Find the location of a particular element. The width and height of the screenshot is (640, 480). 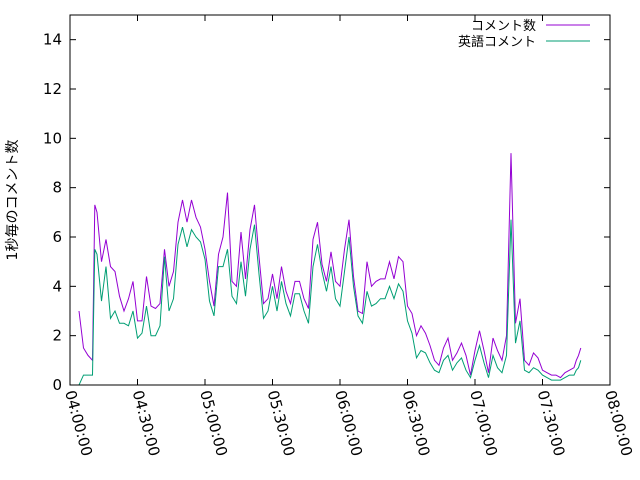

y-tick-label: 12 is located at coordinates (52, 89).